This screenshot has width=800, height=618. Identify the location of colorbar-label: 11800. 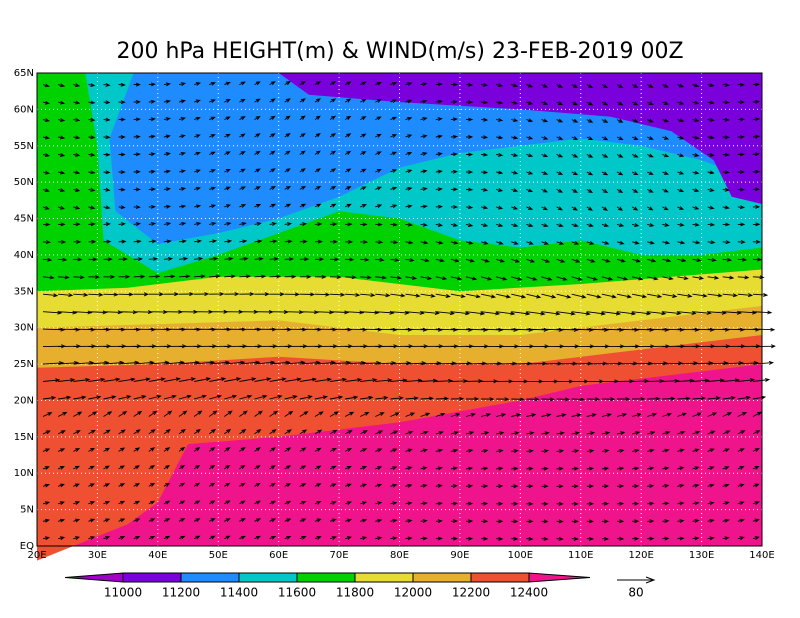
(355, 593).